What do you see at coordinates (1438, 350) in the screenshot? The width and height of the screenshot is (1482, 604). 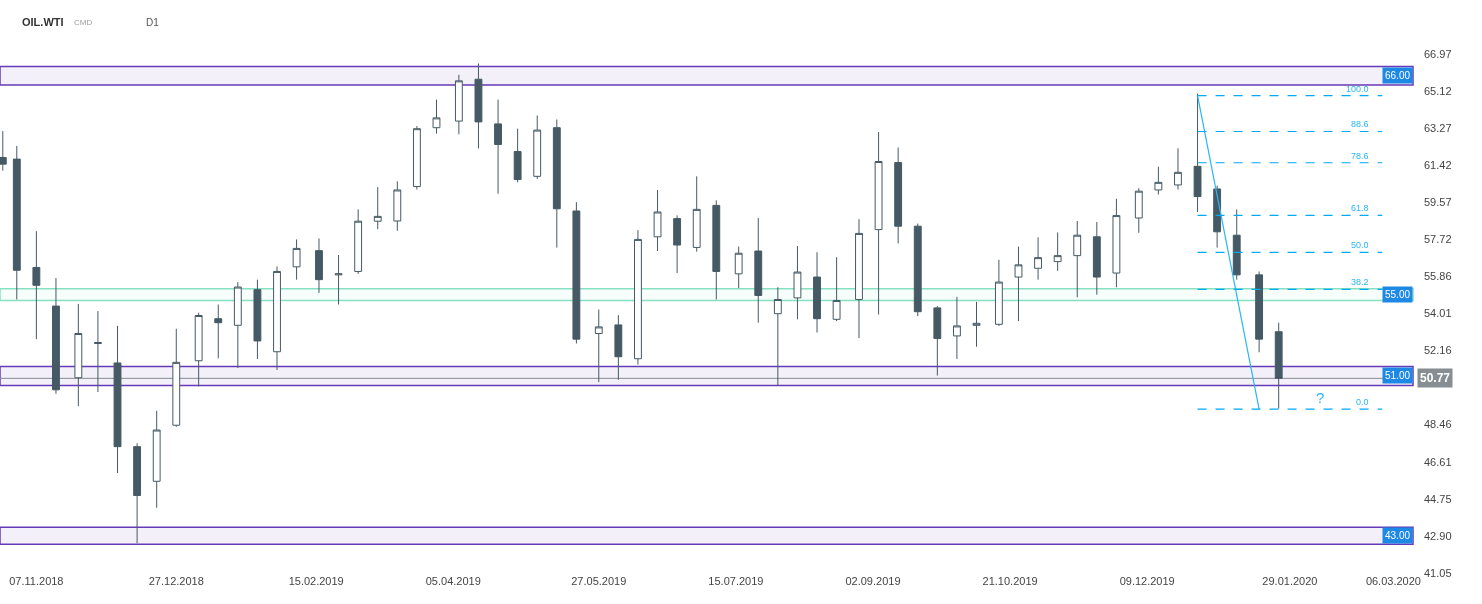 I see `y-tick-label: 52.16` at bounding box center [1438, 350].